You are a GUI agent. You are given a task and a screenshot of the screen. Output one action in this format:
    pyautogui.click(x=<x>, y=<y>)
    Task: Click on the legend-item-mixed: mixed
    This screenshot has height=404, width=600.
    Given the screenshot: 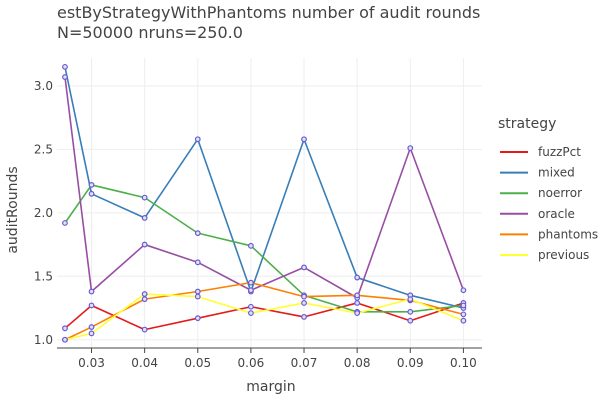 What is the action you would take?
    pyautogui.click(x=537, y=173)
    